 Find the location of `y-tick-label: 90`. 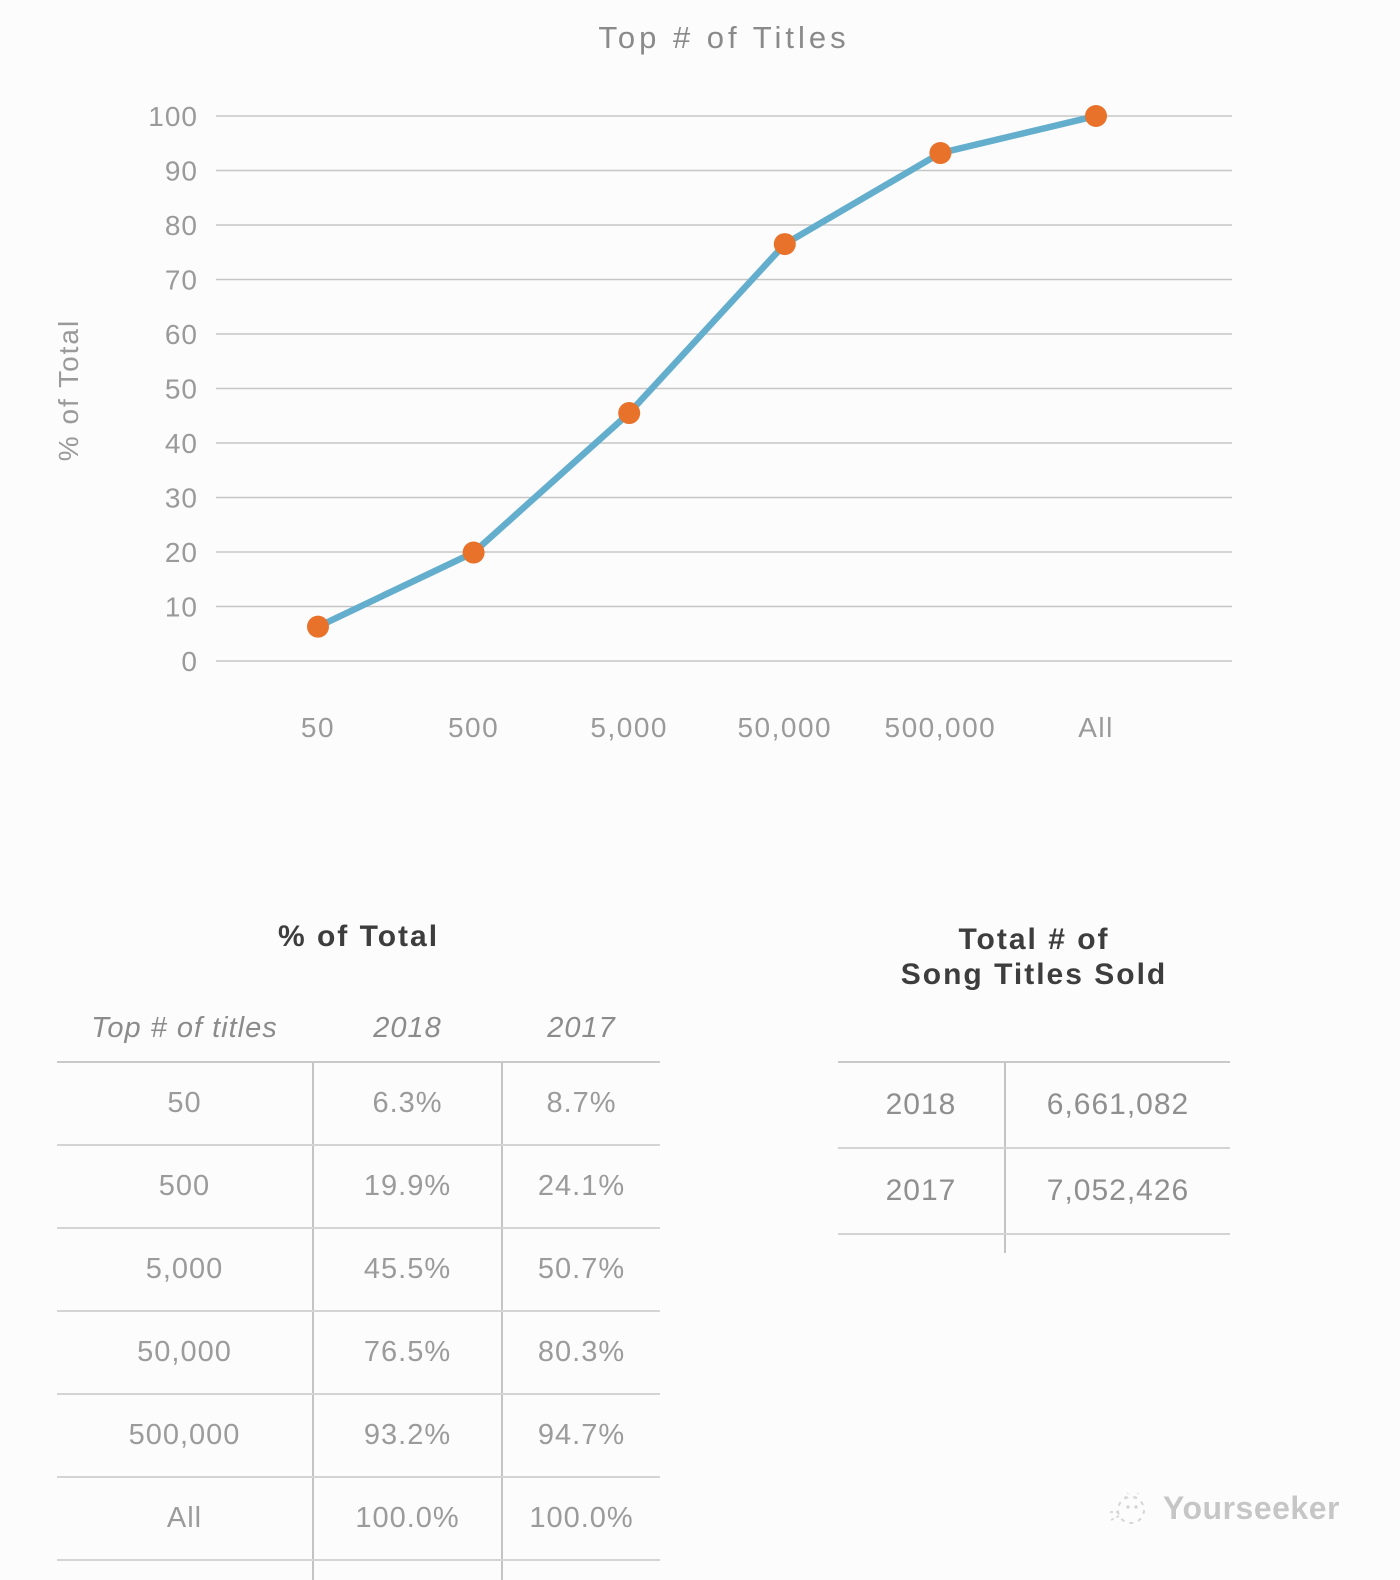

y-tick-label: 90 is located at coordinates (181, 171).